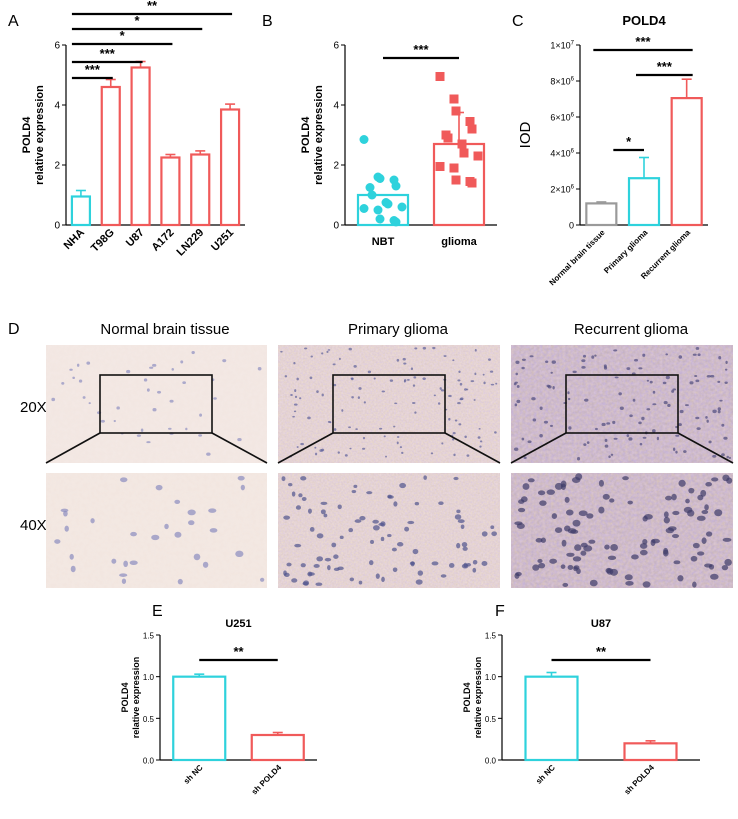 The width and height of the screenshot is (738, 819). Describe the element at coordinates (578, 258) in the screenshot. I see `category-label: Normal brain tissue` at that location.